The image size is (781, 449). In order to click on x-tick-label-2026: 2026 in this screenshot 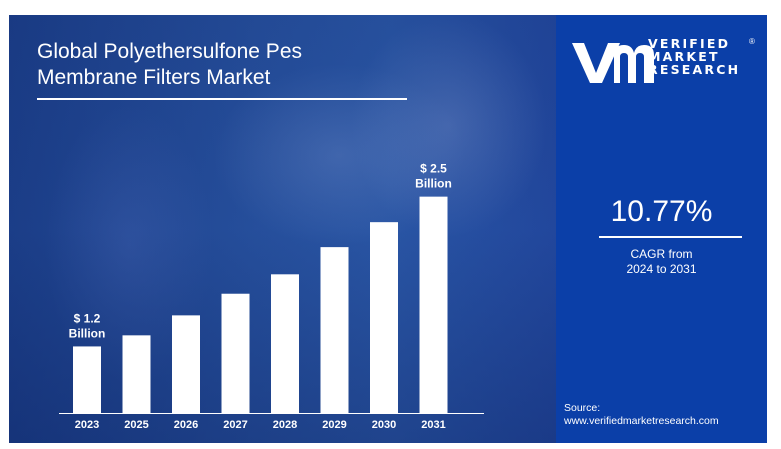, I will do `click(186, 425)`.